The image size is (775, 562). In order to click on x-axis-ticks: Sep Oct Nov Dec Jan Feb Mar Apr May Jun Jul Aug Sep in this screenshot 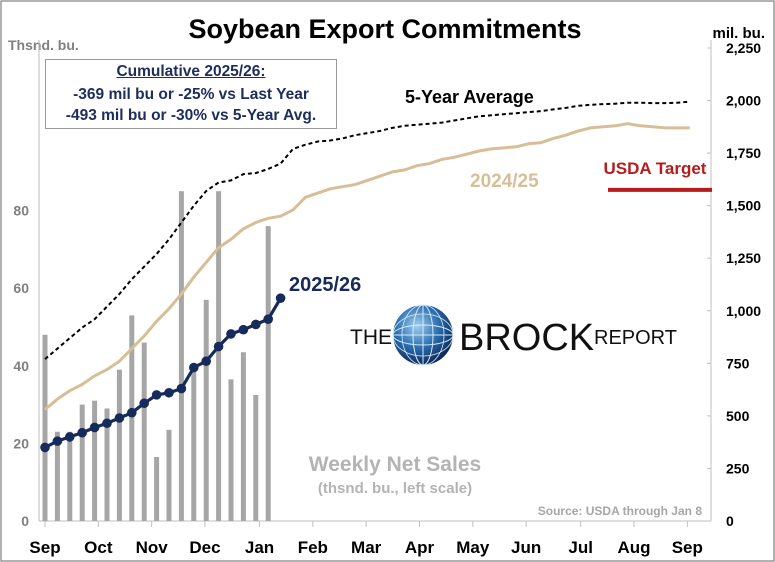, I will do `click(366, 539)`.